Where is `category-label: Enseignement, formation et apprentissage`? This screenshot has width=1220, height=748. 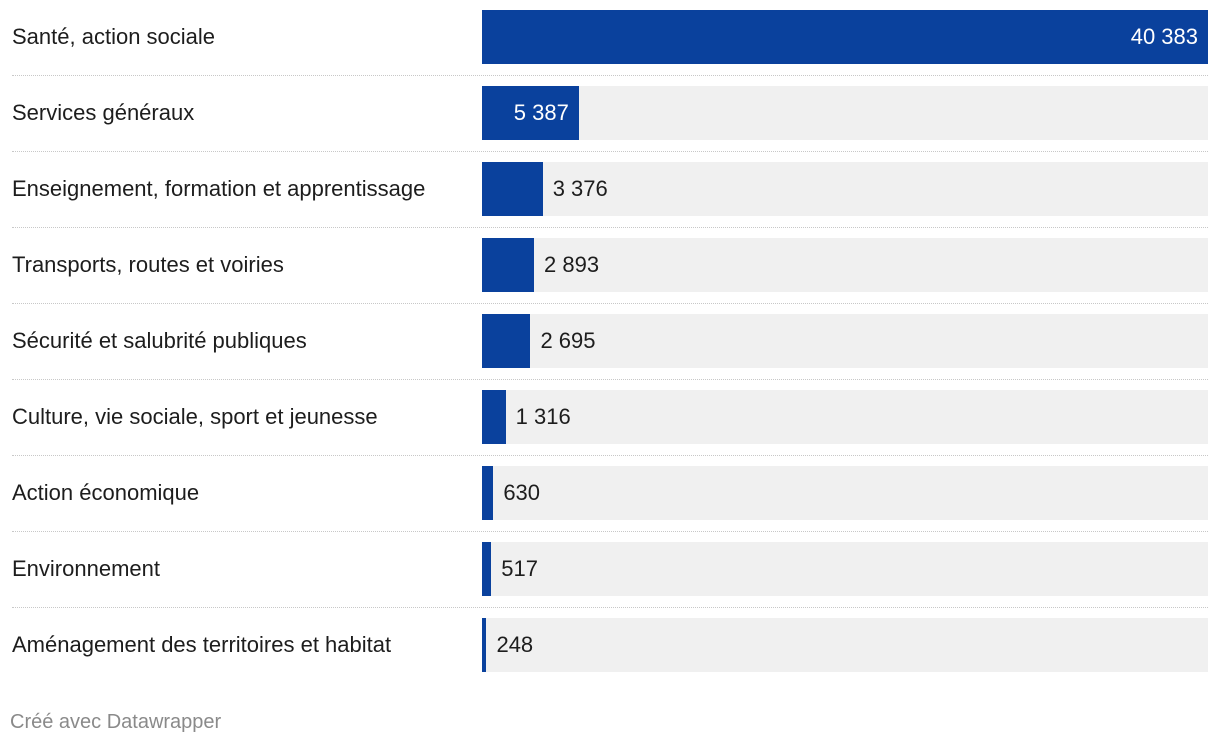 category-label: Enseignement, formation et apprentissage is located at coordinates (219, 188).